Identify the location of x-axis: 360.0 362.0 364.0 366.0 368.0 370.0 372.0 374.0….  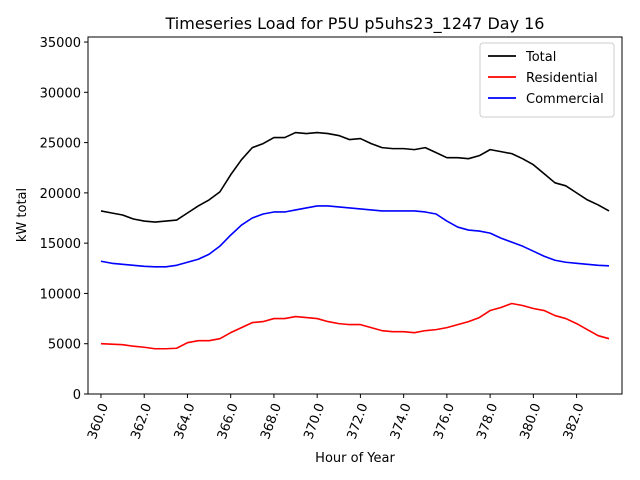
(336, 418).